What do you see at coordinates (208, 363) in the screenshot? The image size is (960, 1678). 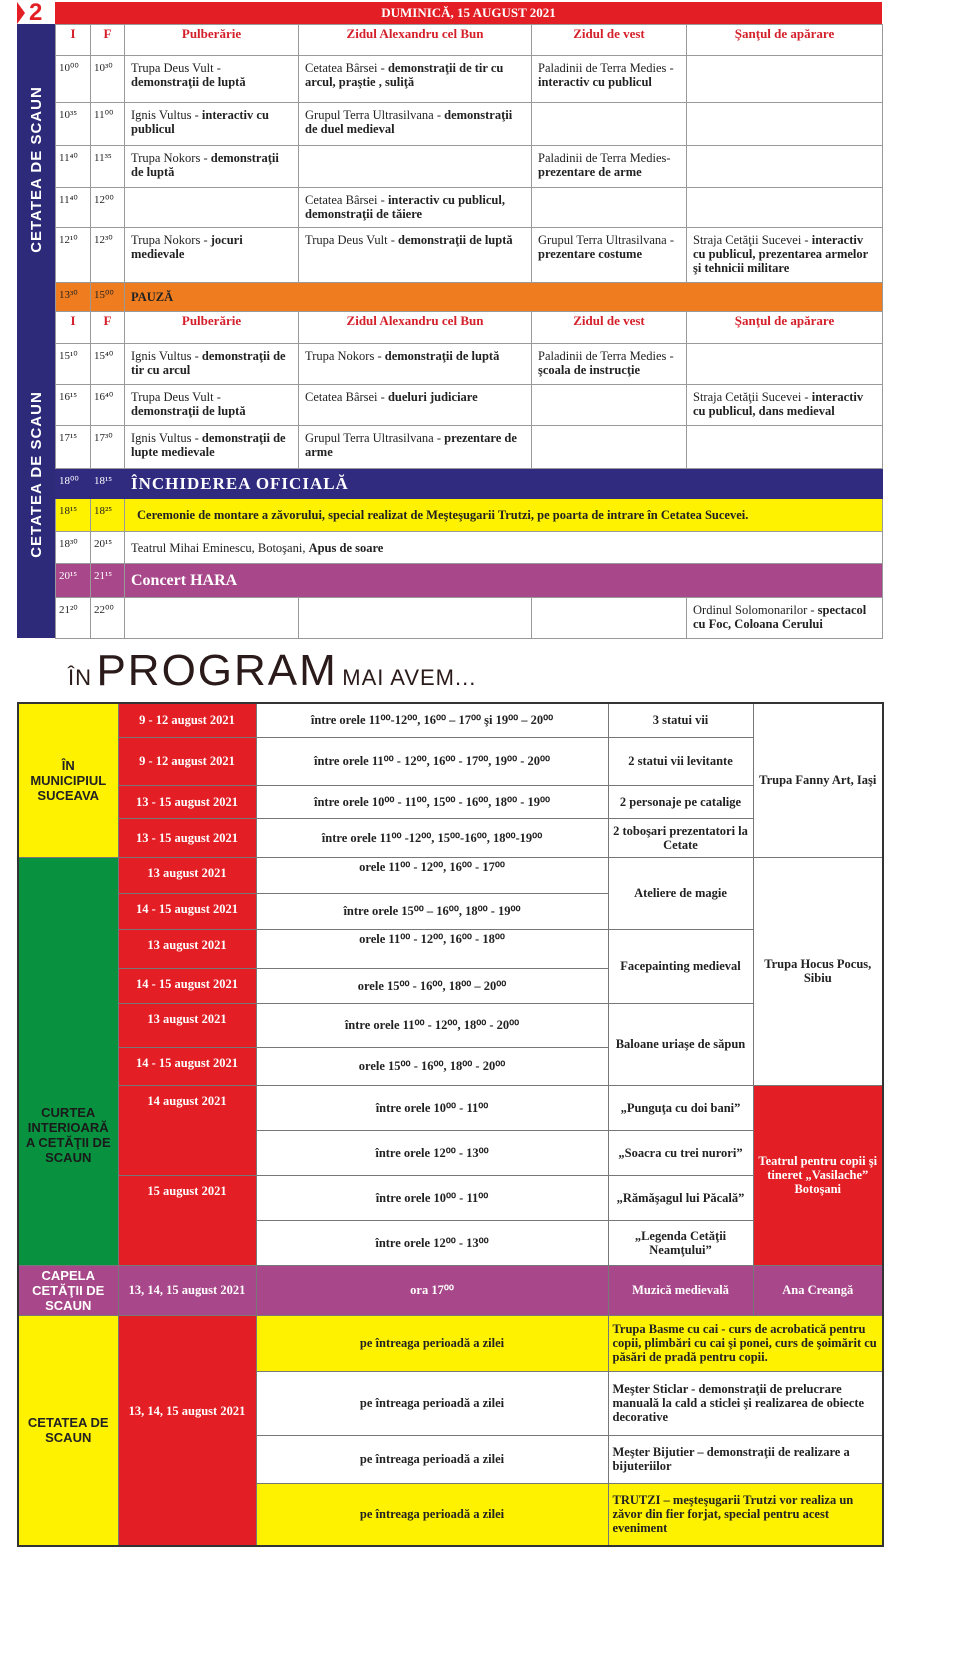 I see `activity: demonstraţii de tir cu arcul` at bounding box center [208, 363].